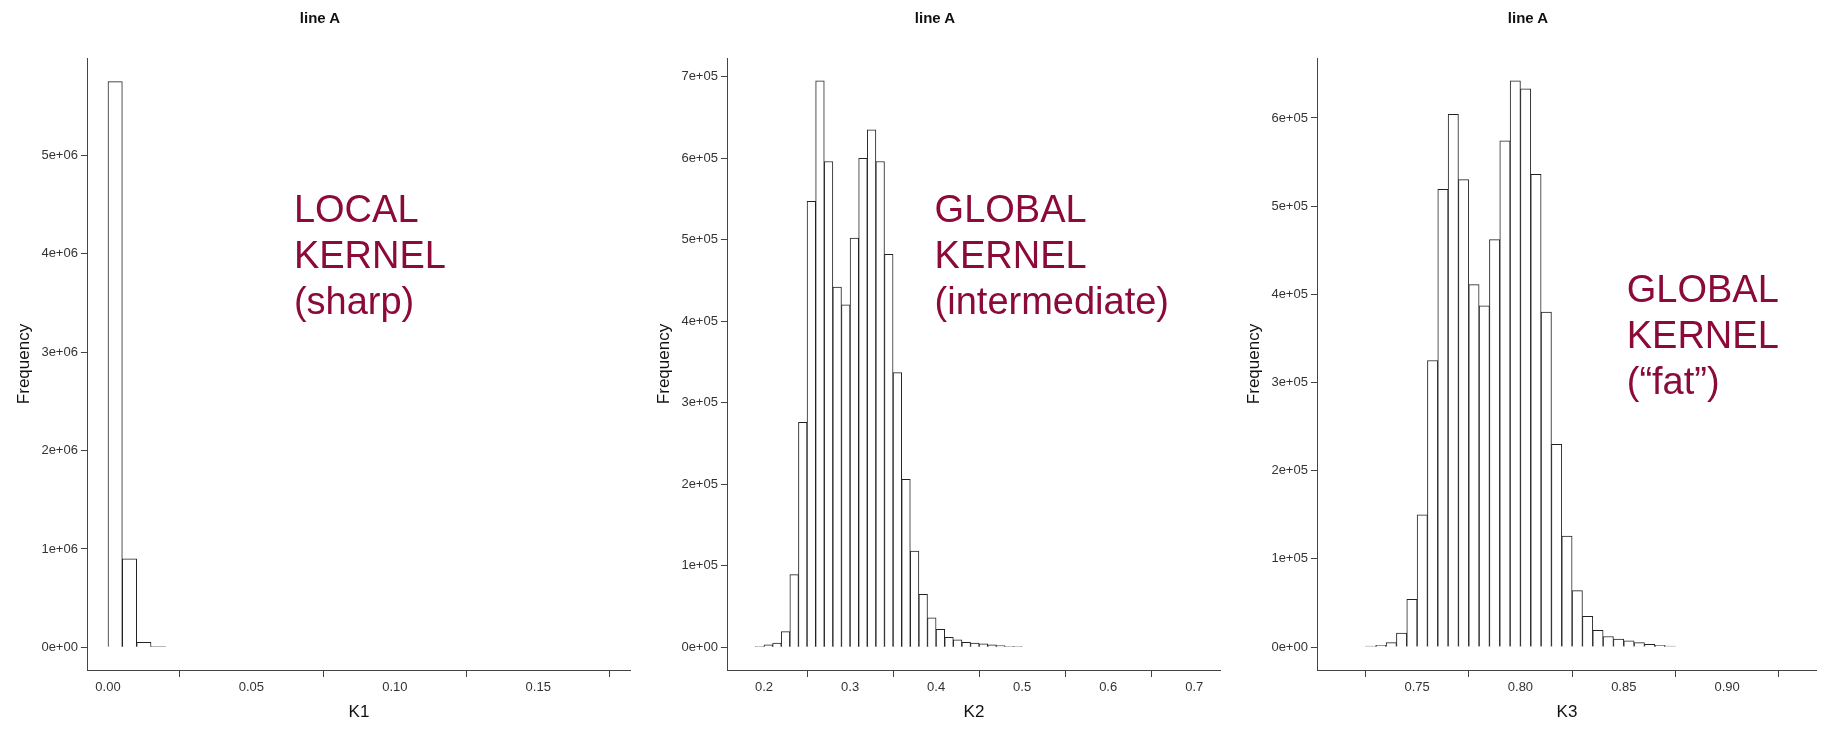 Image resolution: width=1826 pixels, height=737 pixels. I want to click on x-tick-label: 0.7, so click(1194, 687).